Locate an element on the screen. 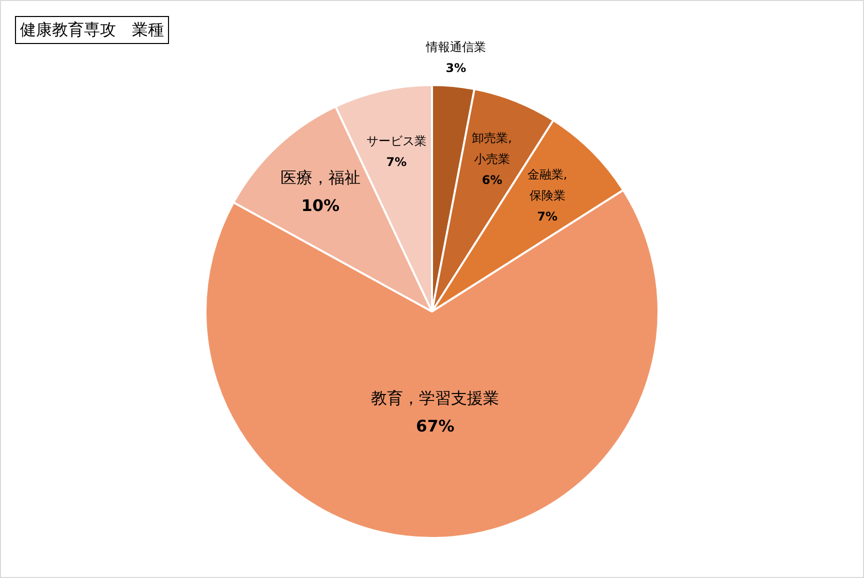 This screenshot has height=578, width=864. slice-label: 教育，学習支援業 is located at coordinates (435, 398).